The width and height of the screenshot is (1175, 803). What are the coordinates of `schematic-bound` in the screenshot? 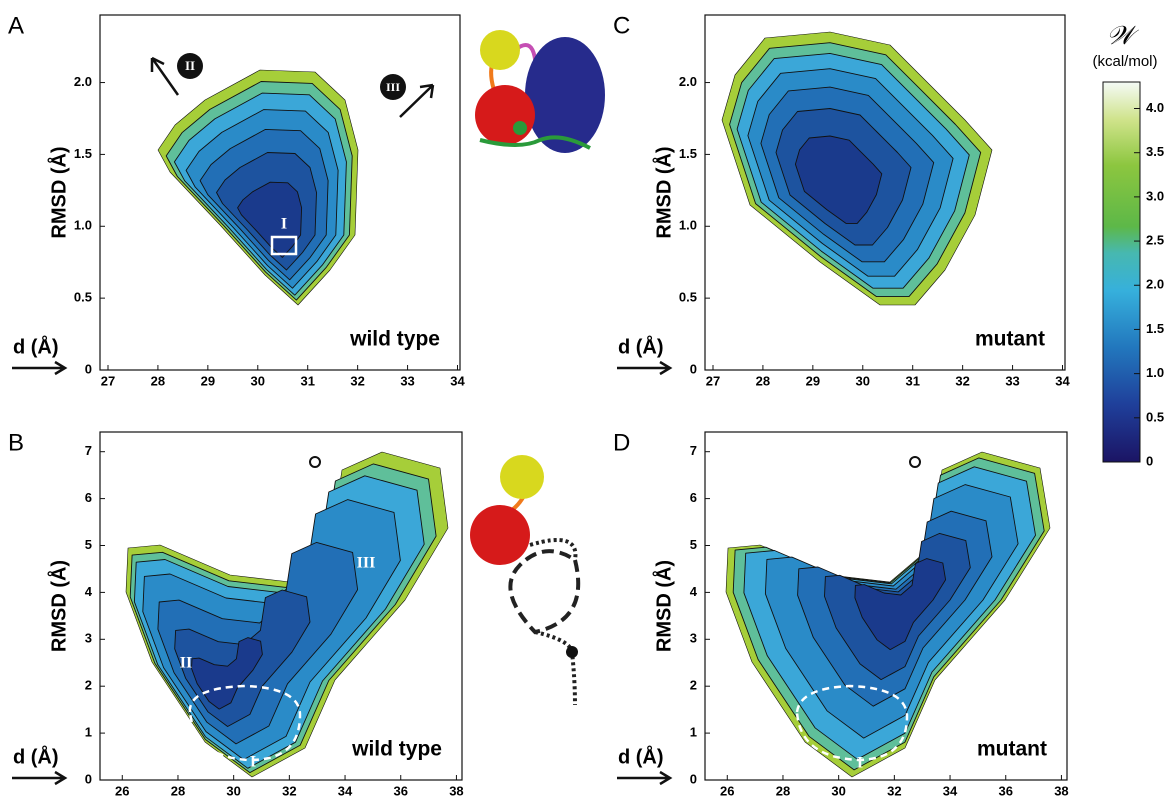 It's located at (540, 91).